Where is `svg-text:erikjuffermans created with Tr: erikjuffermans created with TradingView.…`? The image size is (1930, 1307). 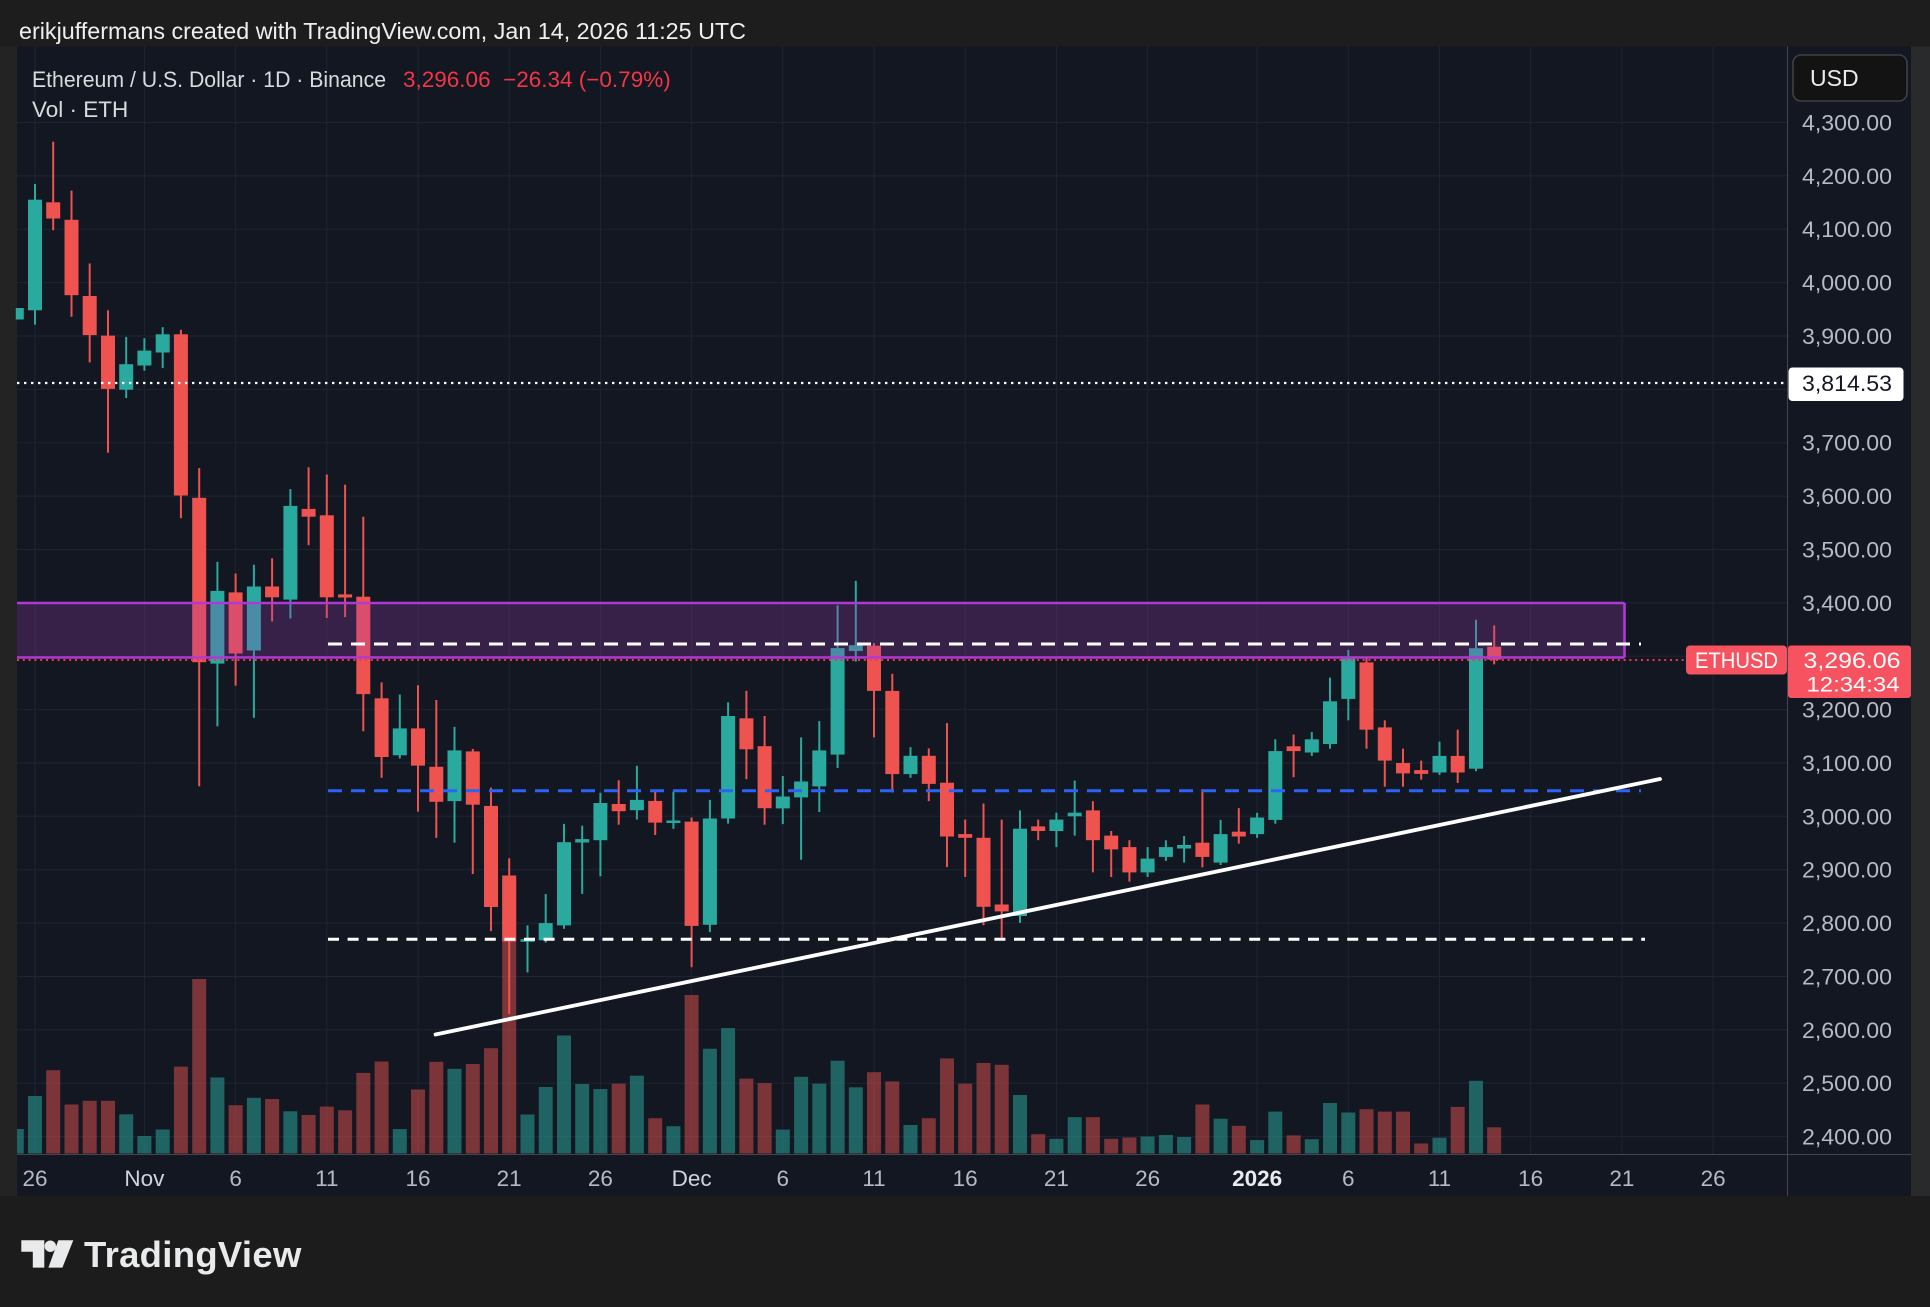
svg-text:erikjuffermans created with Tr: erikjuffermans created with TradingView.… is located at coordinates (382, 31).